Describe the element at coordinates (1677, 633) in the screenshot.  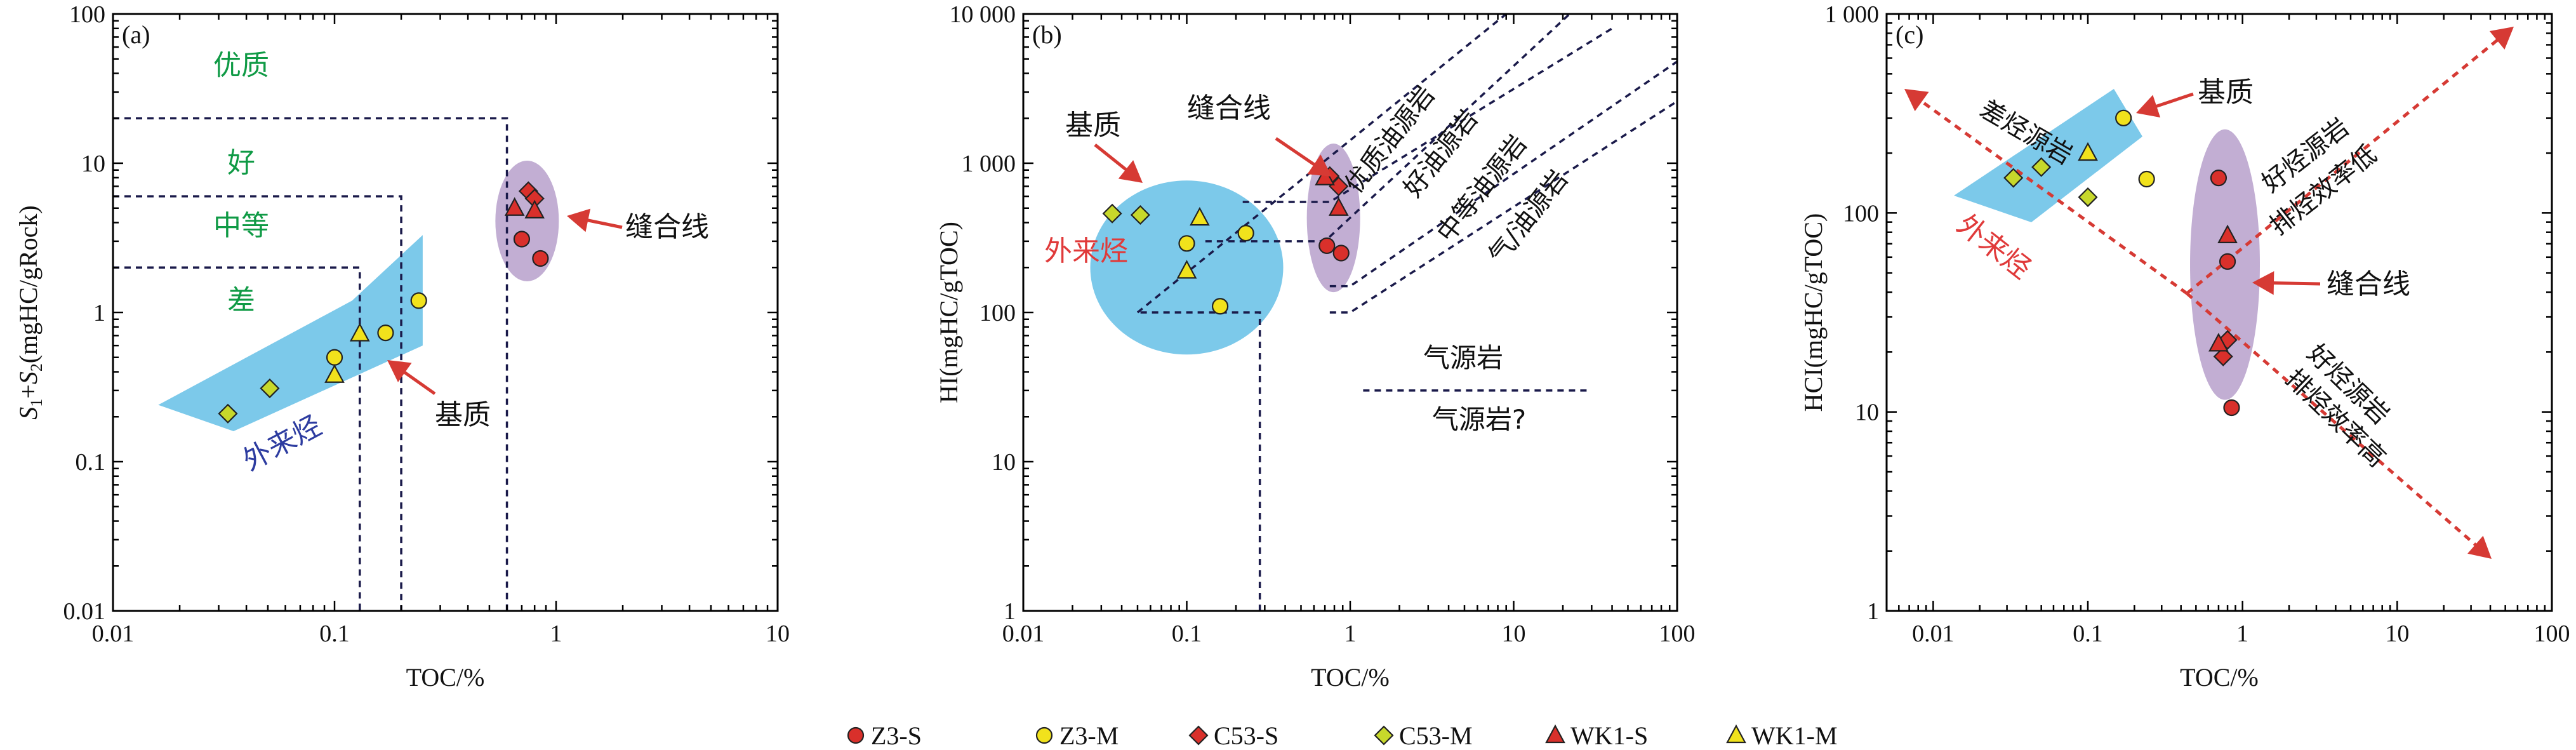
I see `b-xtick-label: 100` at that location.